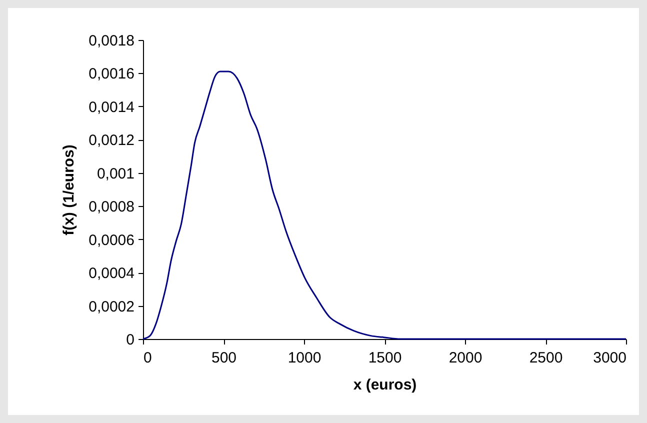 This screenshot has height=423, width=647. I want to click on y-tick-label: 0,0012, so click(111, 141).